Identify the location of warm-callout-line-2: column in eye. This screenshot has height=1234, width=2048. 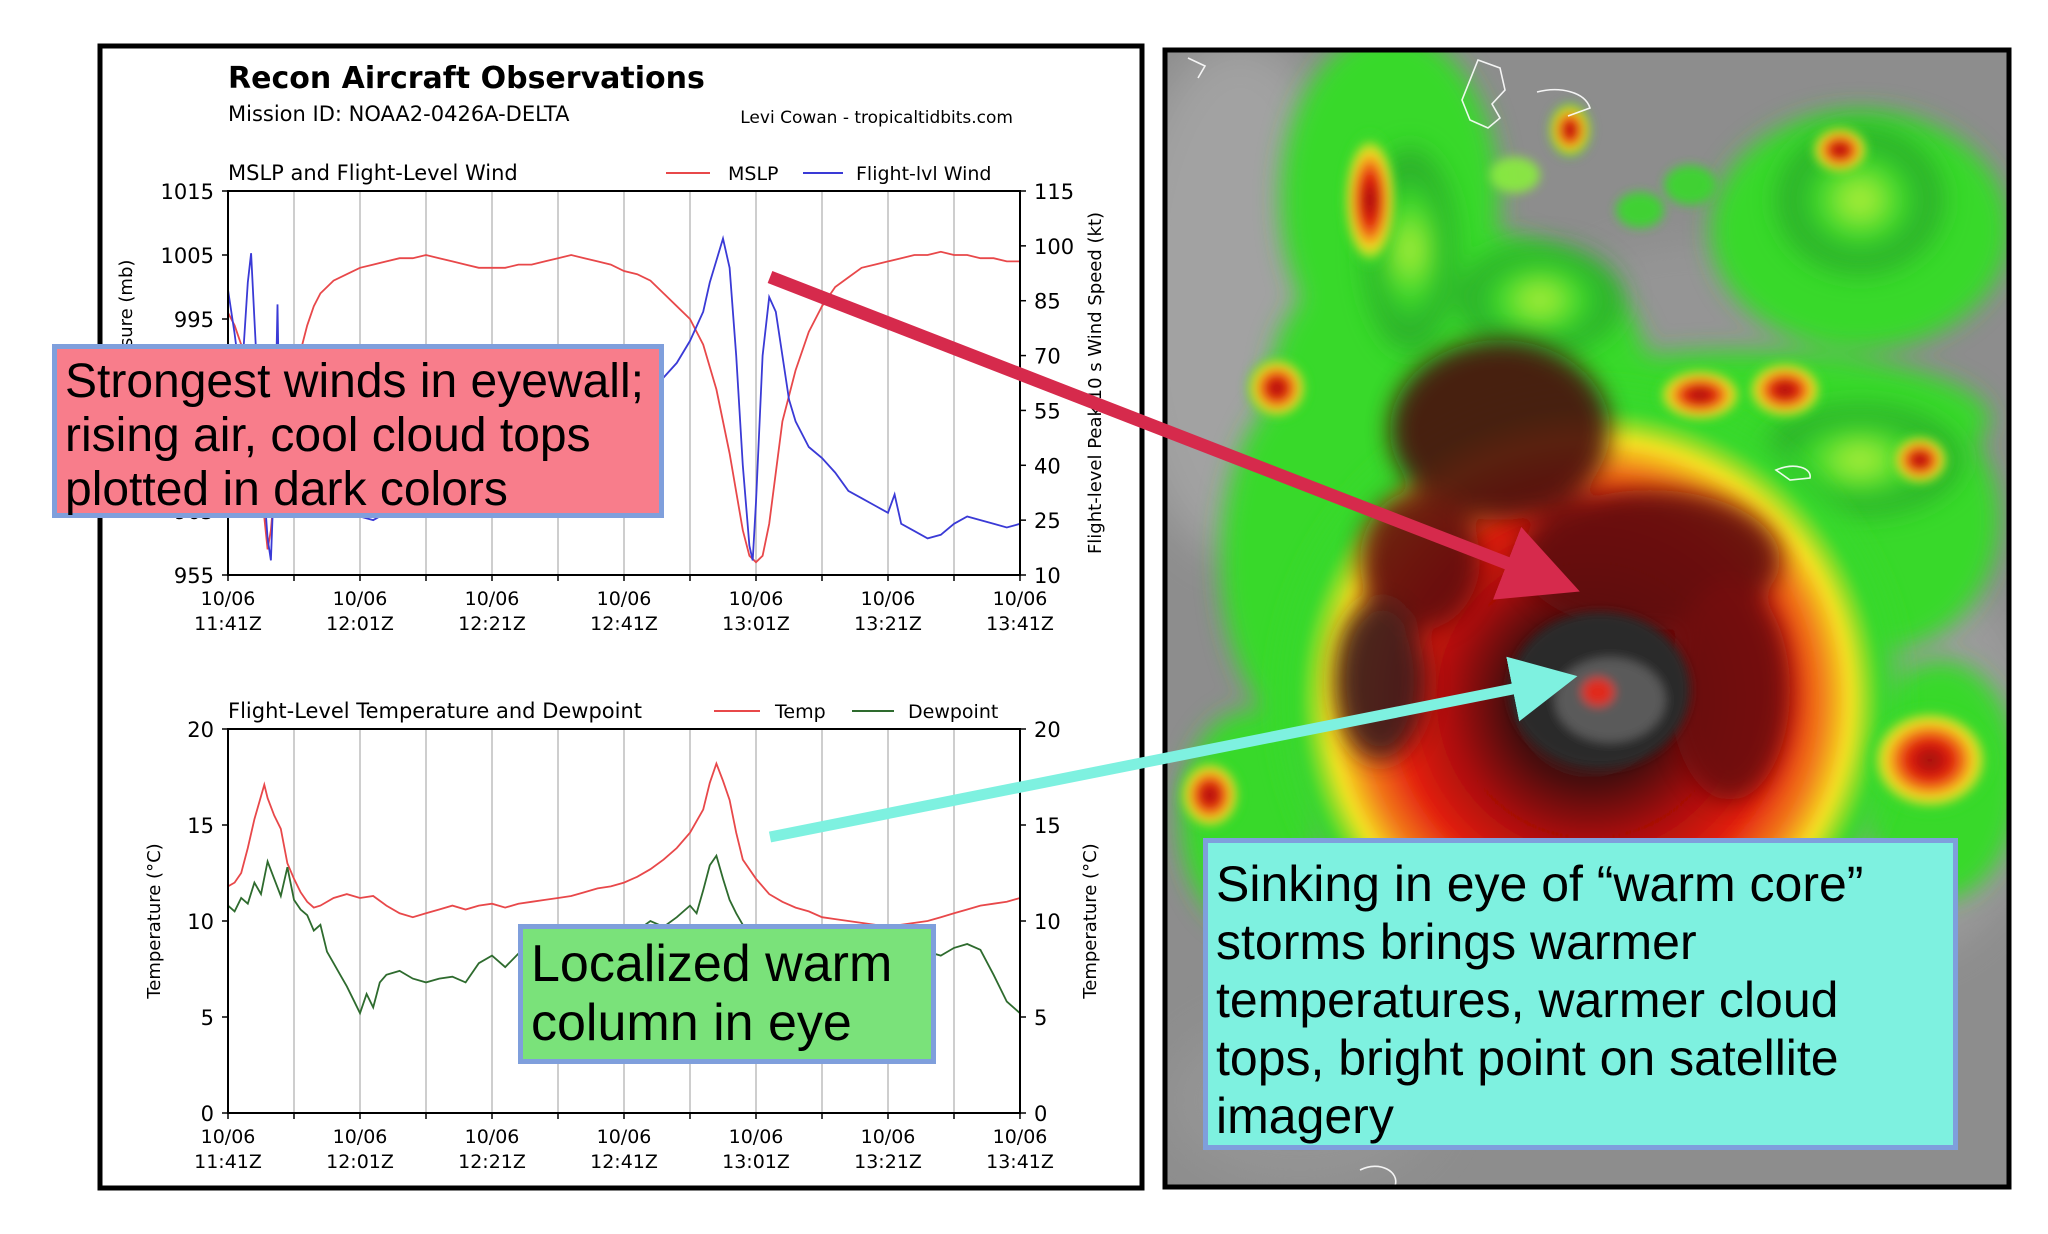
(691, 1022).